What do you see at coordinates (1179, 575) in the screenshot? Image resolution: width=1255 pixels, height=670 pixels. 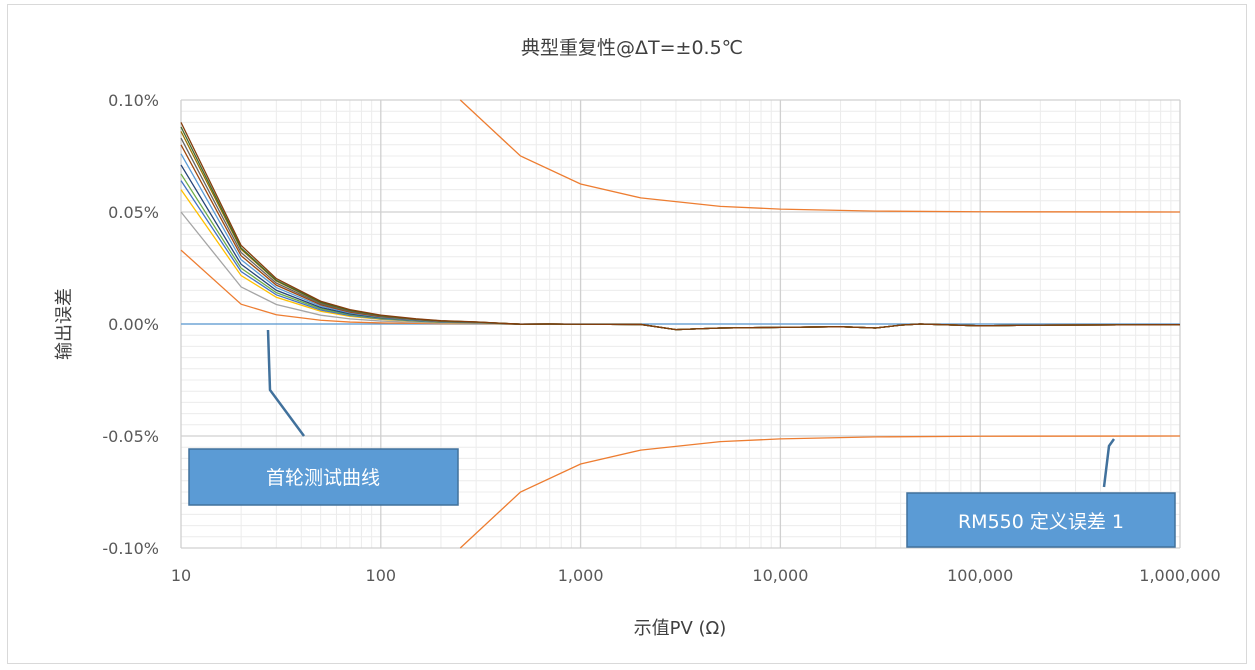 I see `x-tick-label: 1,000,000` at bounding box center [1179, 575].